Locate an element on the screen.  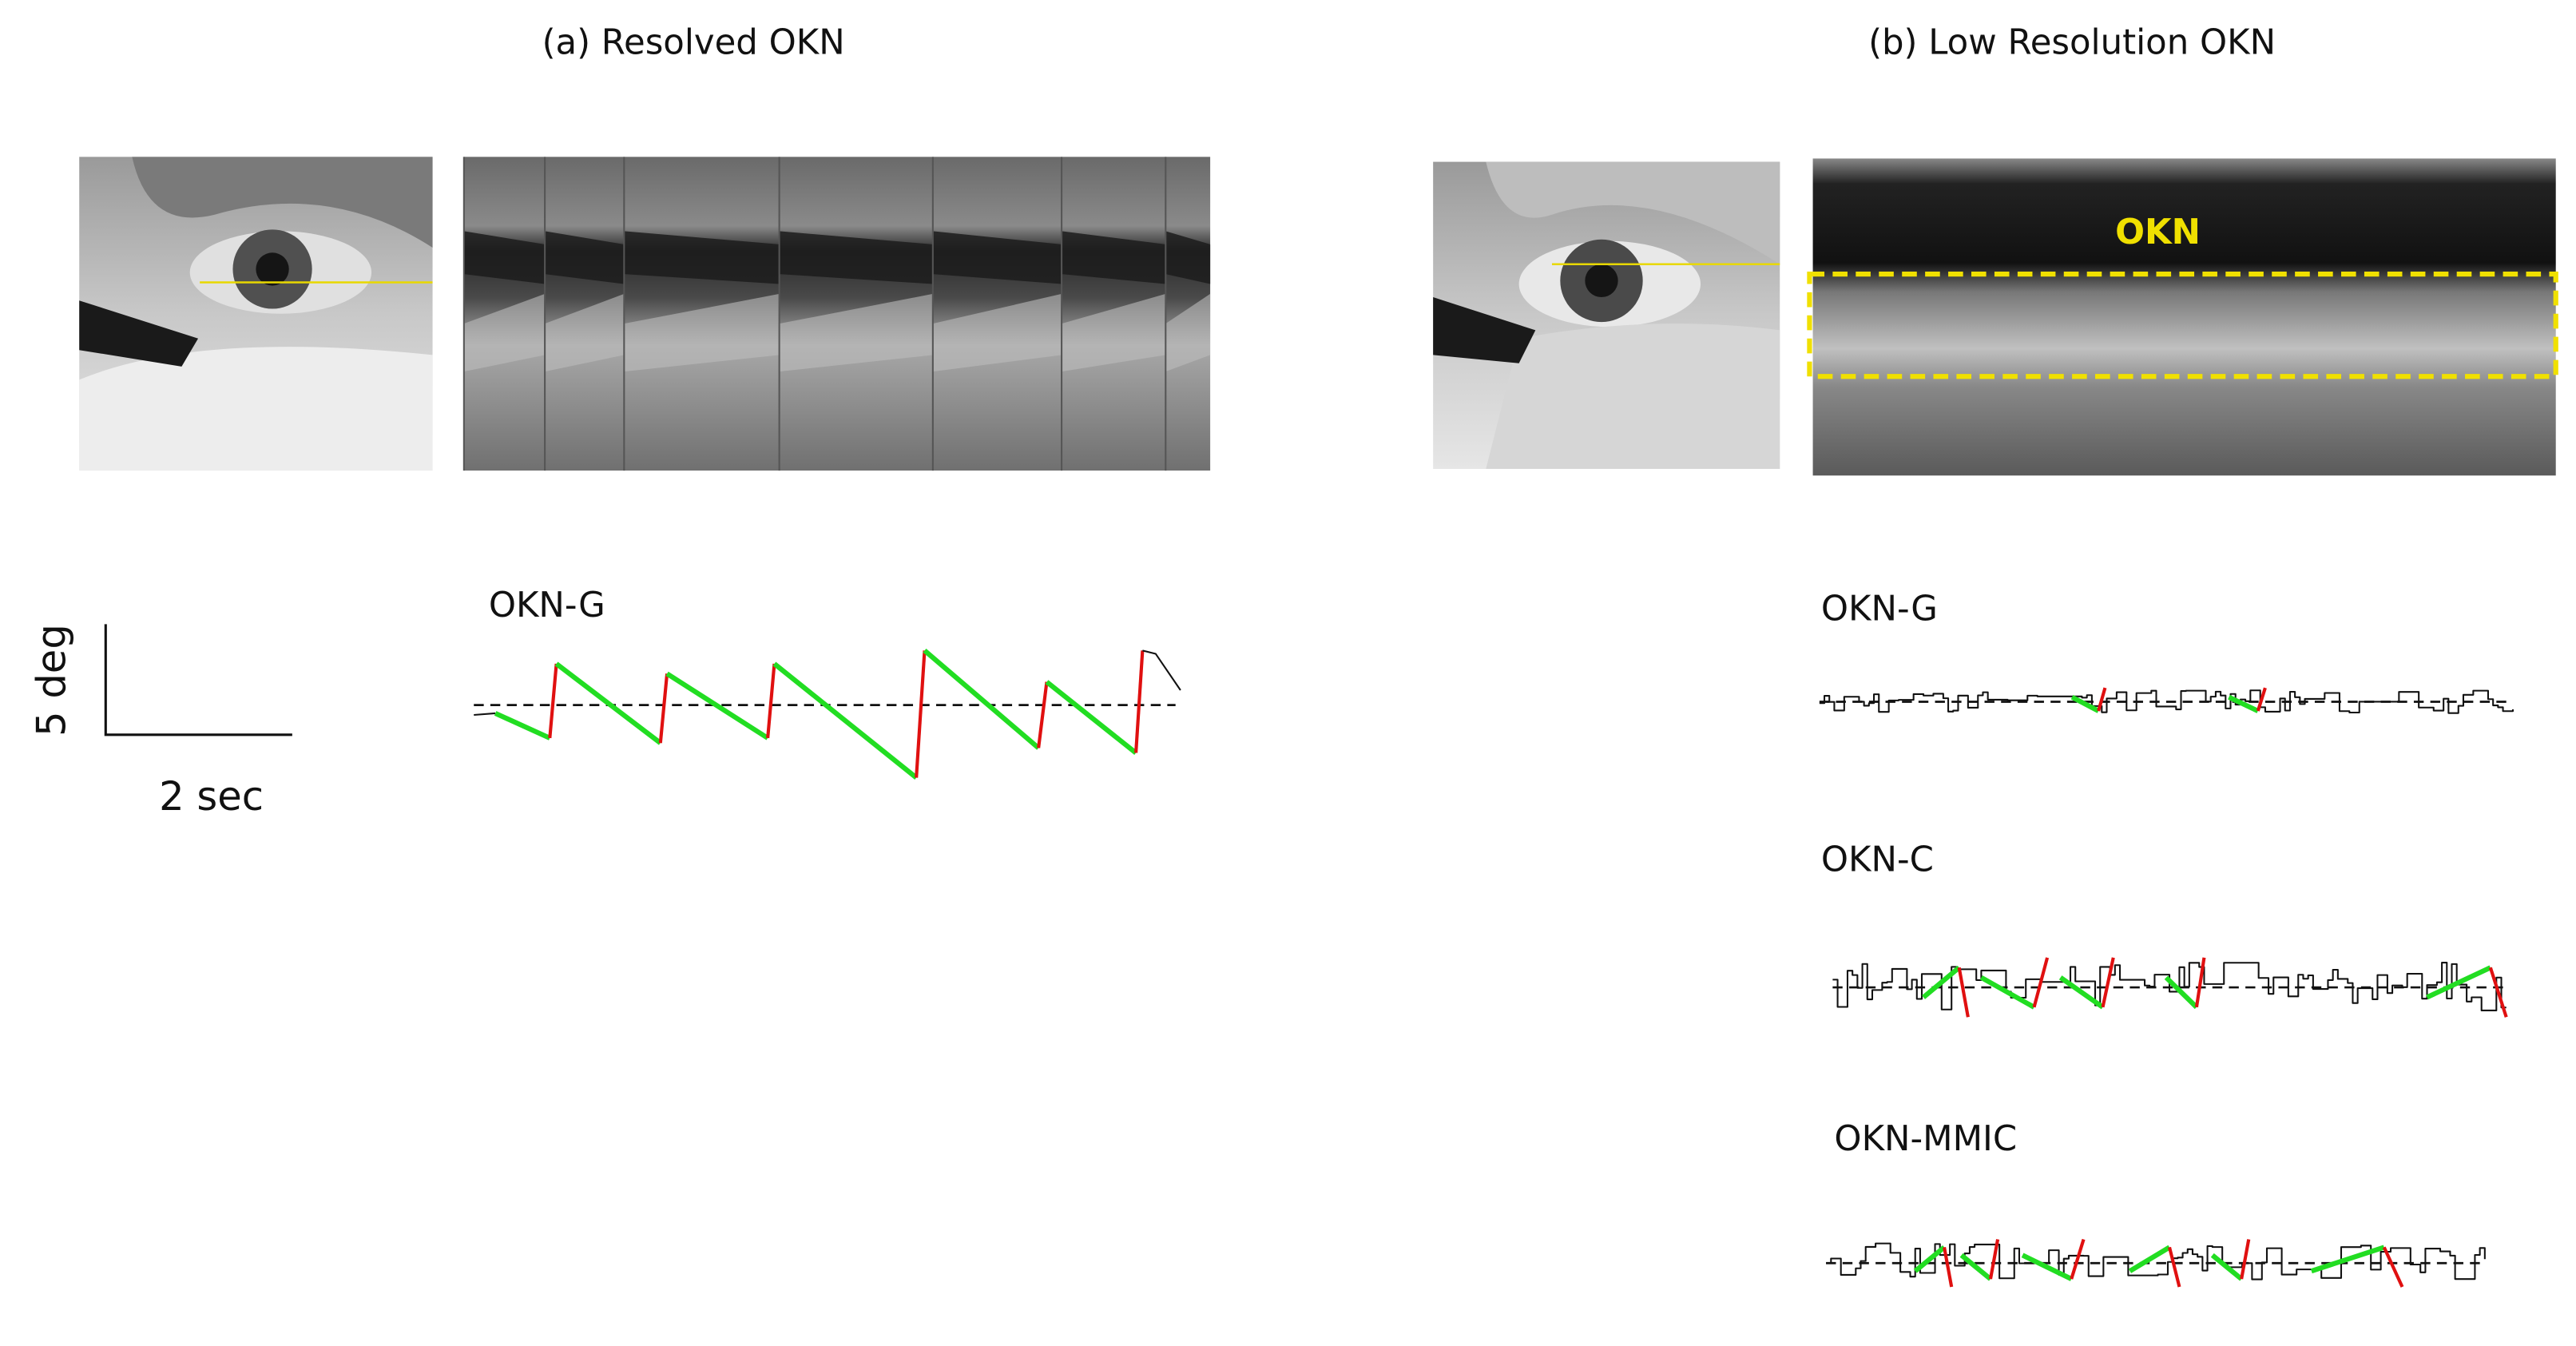
overlay-label: OKN is located at coordinates (2158, 232).